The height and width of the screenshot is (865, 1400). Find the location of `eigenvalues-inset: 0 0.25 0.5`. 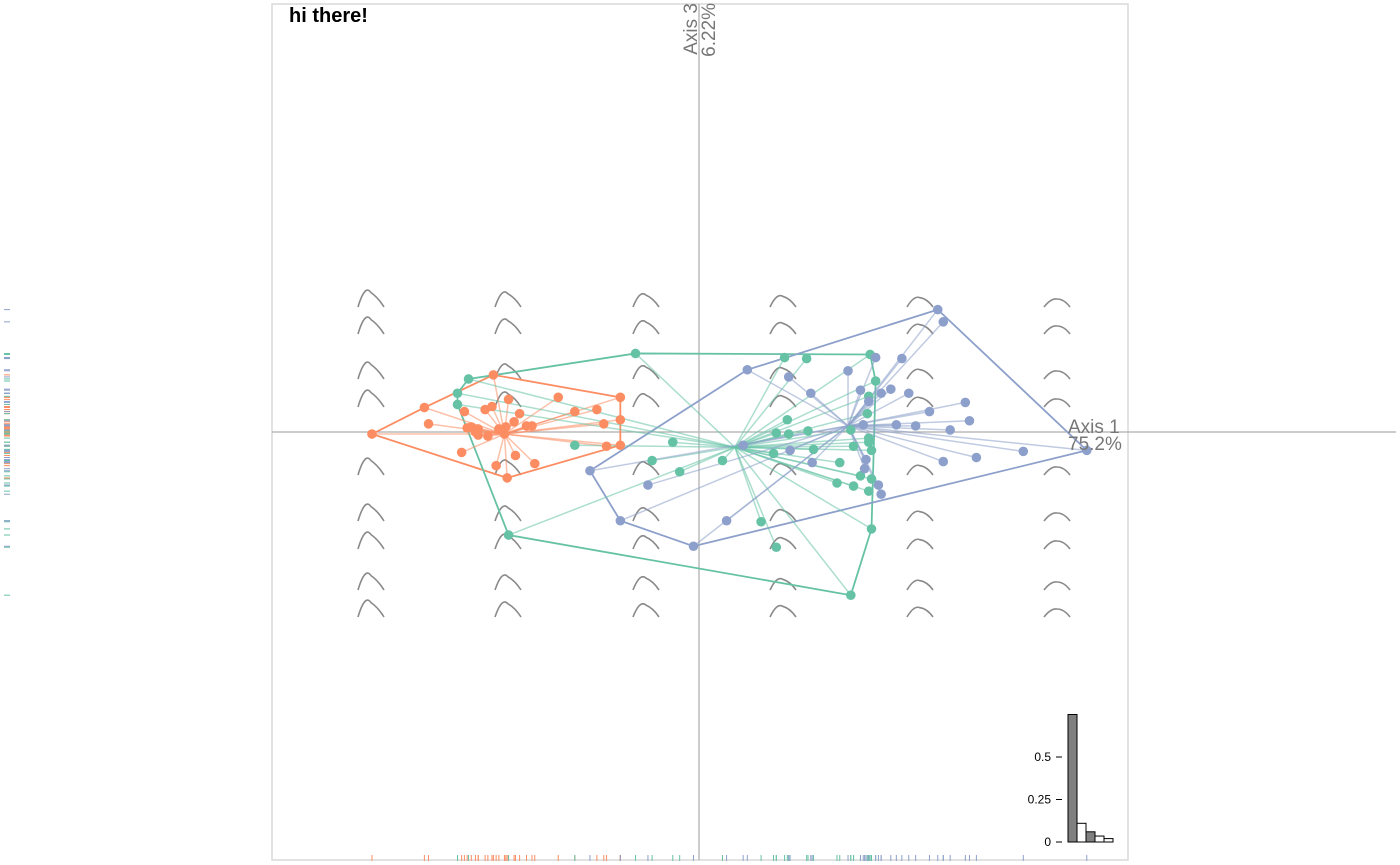

eigenvalues-inset: 0 0.25 0.5 is located at coordinates (1071, 781).